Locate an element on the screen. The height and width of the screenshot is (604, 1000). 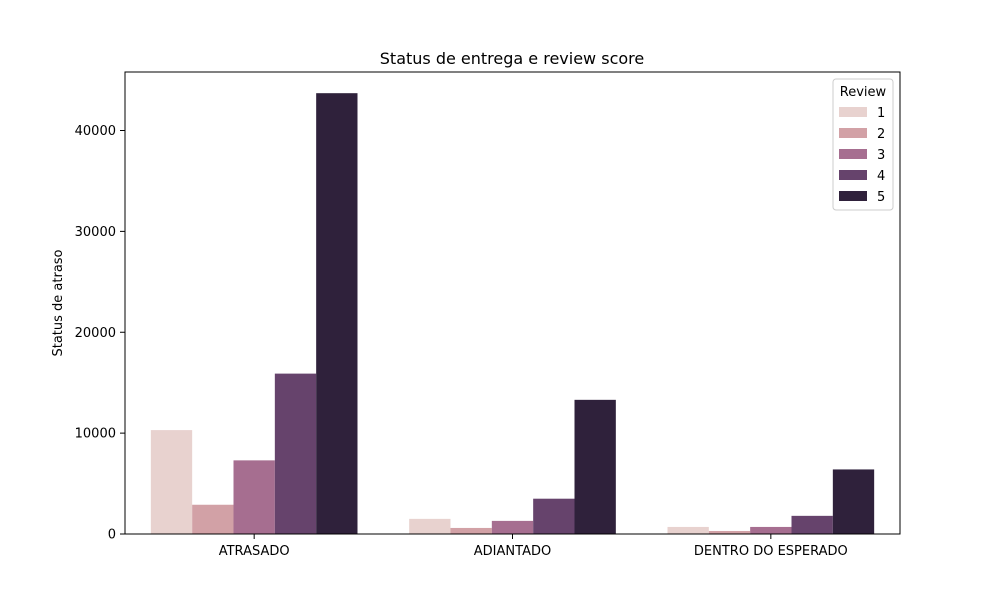
y-axis: 0 10000 20000 30000 40000 is located at coordinates (100, 333).